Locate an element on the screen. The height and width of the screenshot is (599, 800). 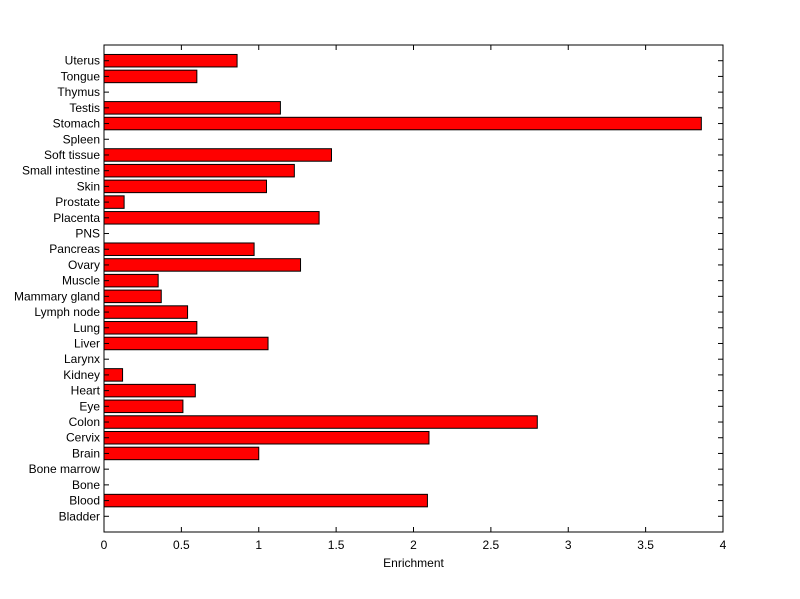
y-tick-label-blood: Blood is located at coordinates (84, 501).